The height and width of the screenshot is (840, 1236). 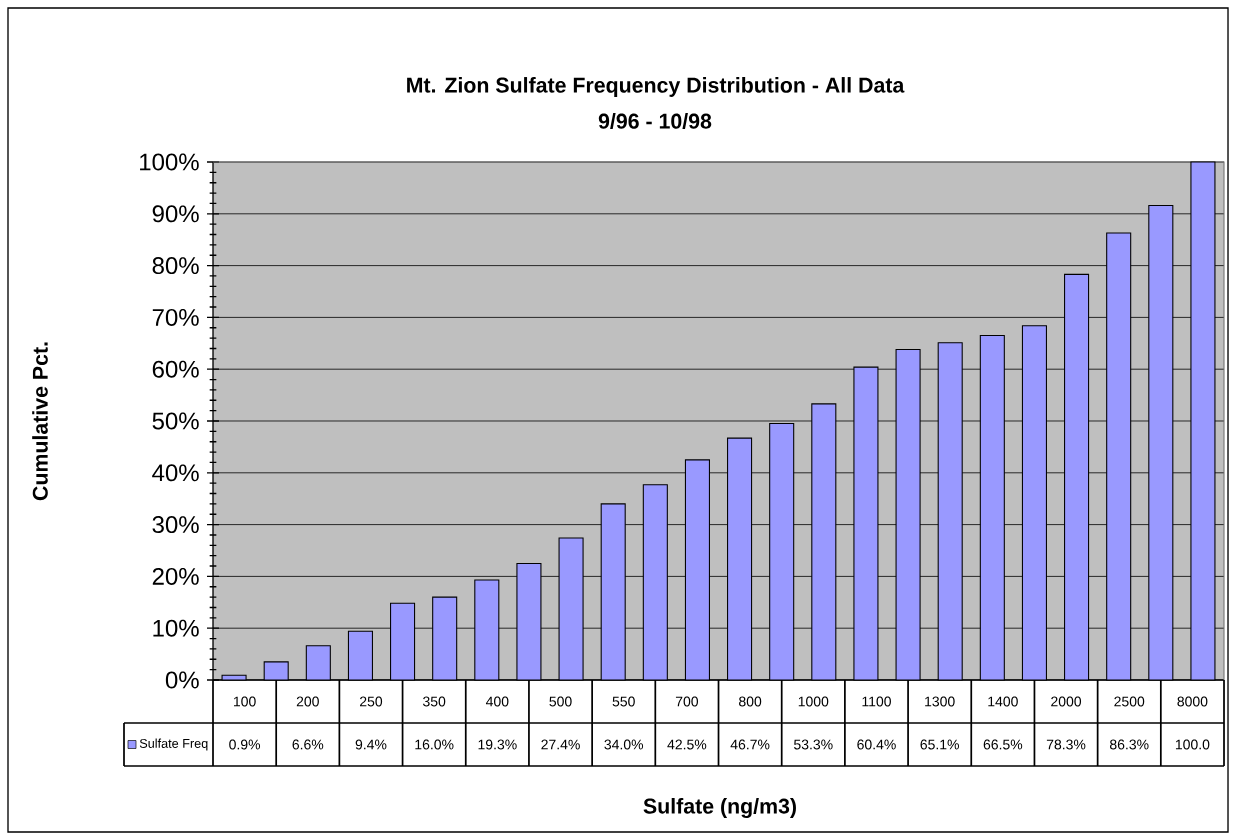 What do you see at coordinates (371, 744) in the screenshot?
I see `data-label: 9.4%` at bounding box center [371, 744].